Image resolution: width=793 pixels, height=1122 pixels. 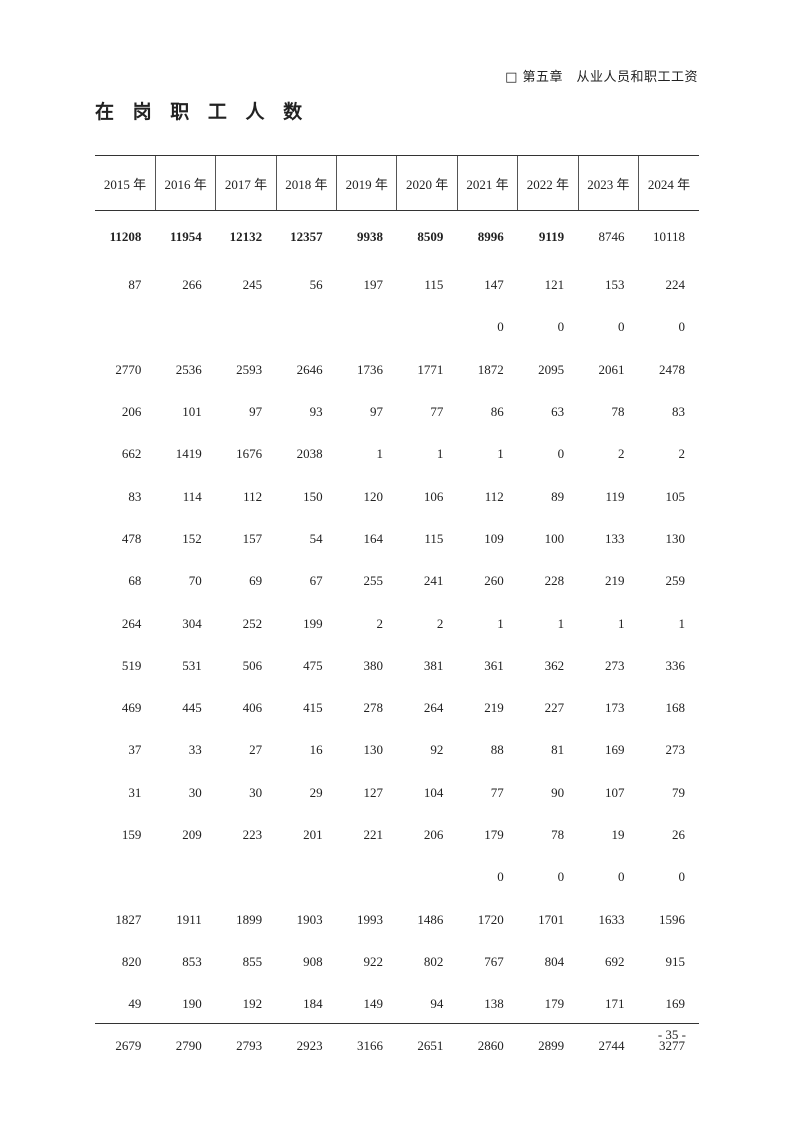 I want to click on table-cell: 54, so click(x=316, y=538).